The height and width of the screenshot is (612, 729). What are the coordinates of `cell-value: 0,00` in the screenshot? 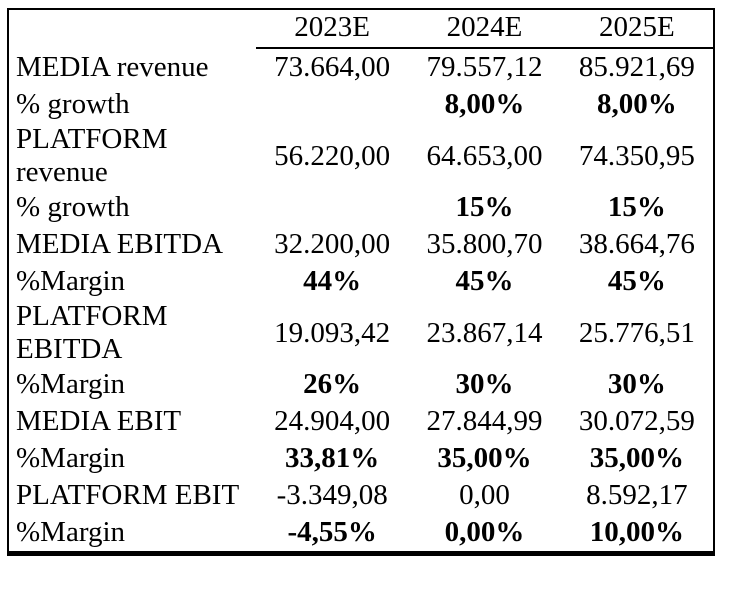 It's located at (484, 495).